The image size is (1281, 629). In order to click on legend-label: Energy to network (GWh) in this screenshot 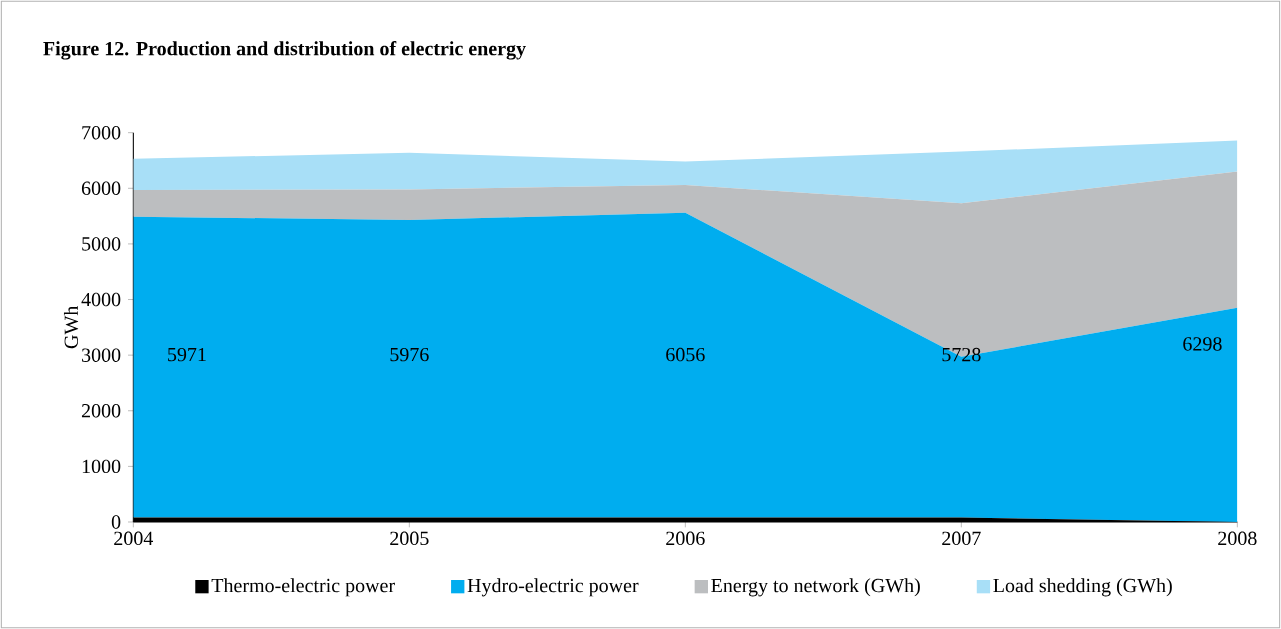, I will do `click(815, 587)`.